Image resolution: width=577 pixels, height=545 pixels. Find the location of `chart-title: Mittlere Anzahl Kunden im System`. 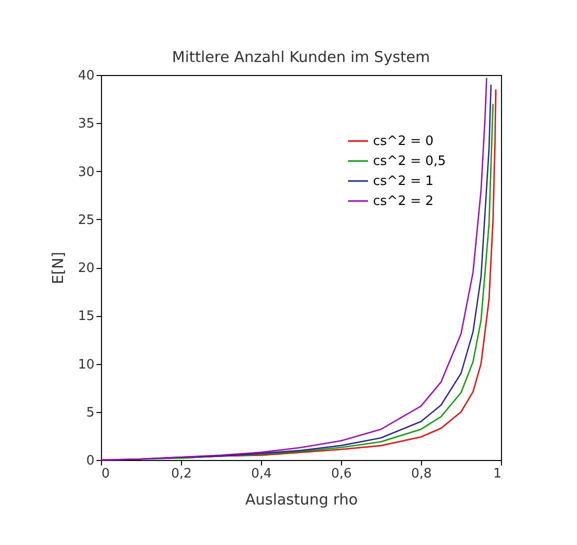

chart-title: Mittlere Anzahl Kunden im System is located at coordinates (301, 57).